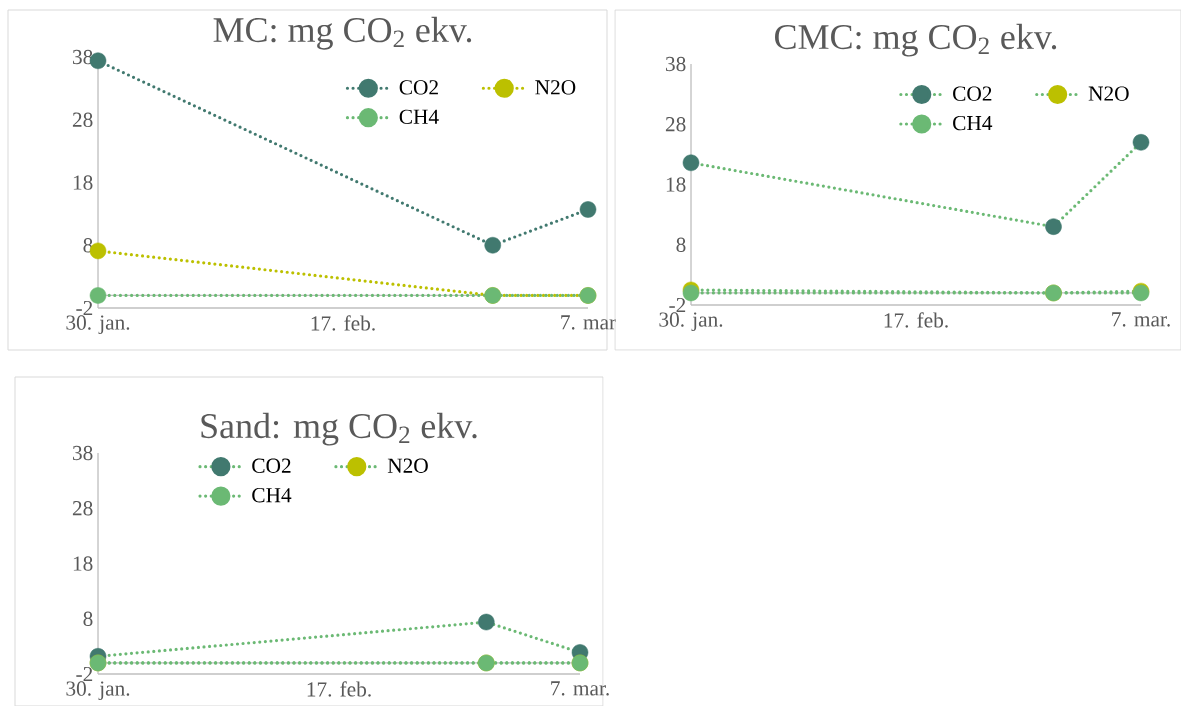 The image size is (1181, 706). What do you see at coordinates (588, 322) in the screenshot?
I see `x-tick-label: 7. mar` at bounding box center [588, 322].